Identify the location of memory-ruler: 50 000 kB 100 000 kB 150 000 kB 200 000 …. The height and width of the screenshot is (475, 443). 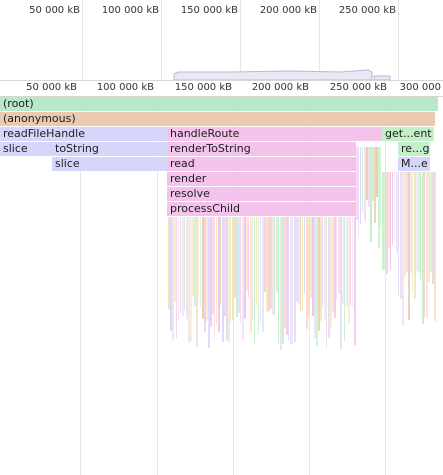
(221, 88).